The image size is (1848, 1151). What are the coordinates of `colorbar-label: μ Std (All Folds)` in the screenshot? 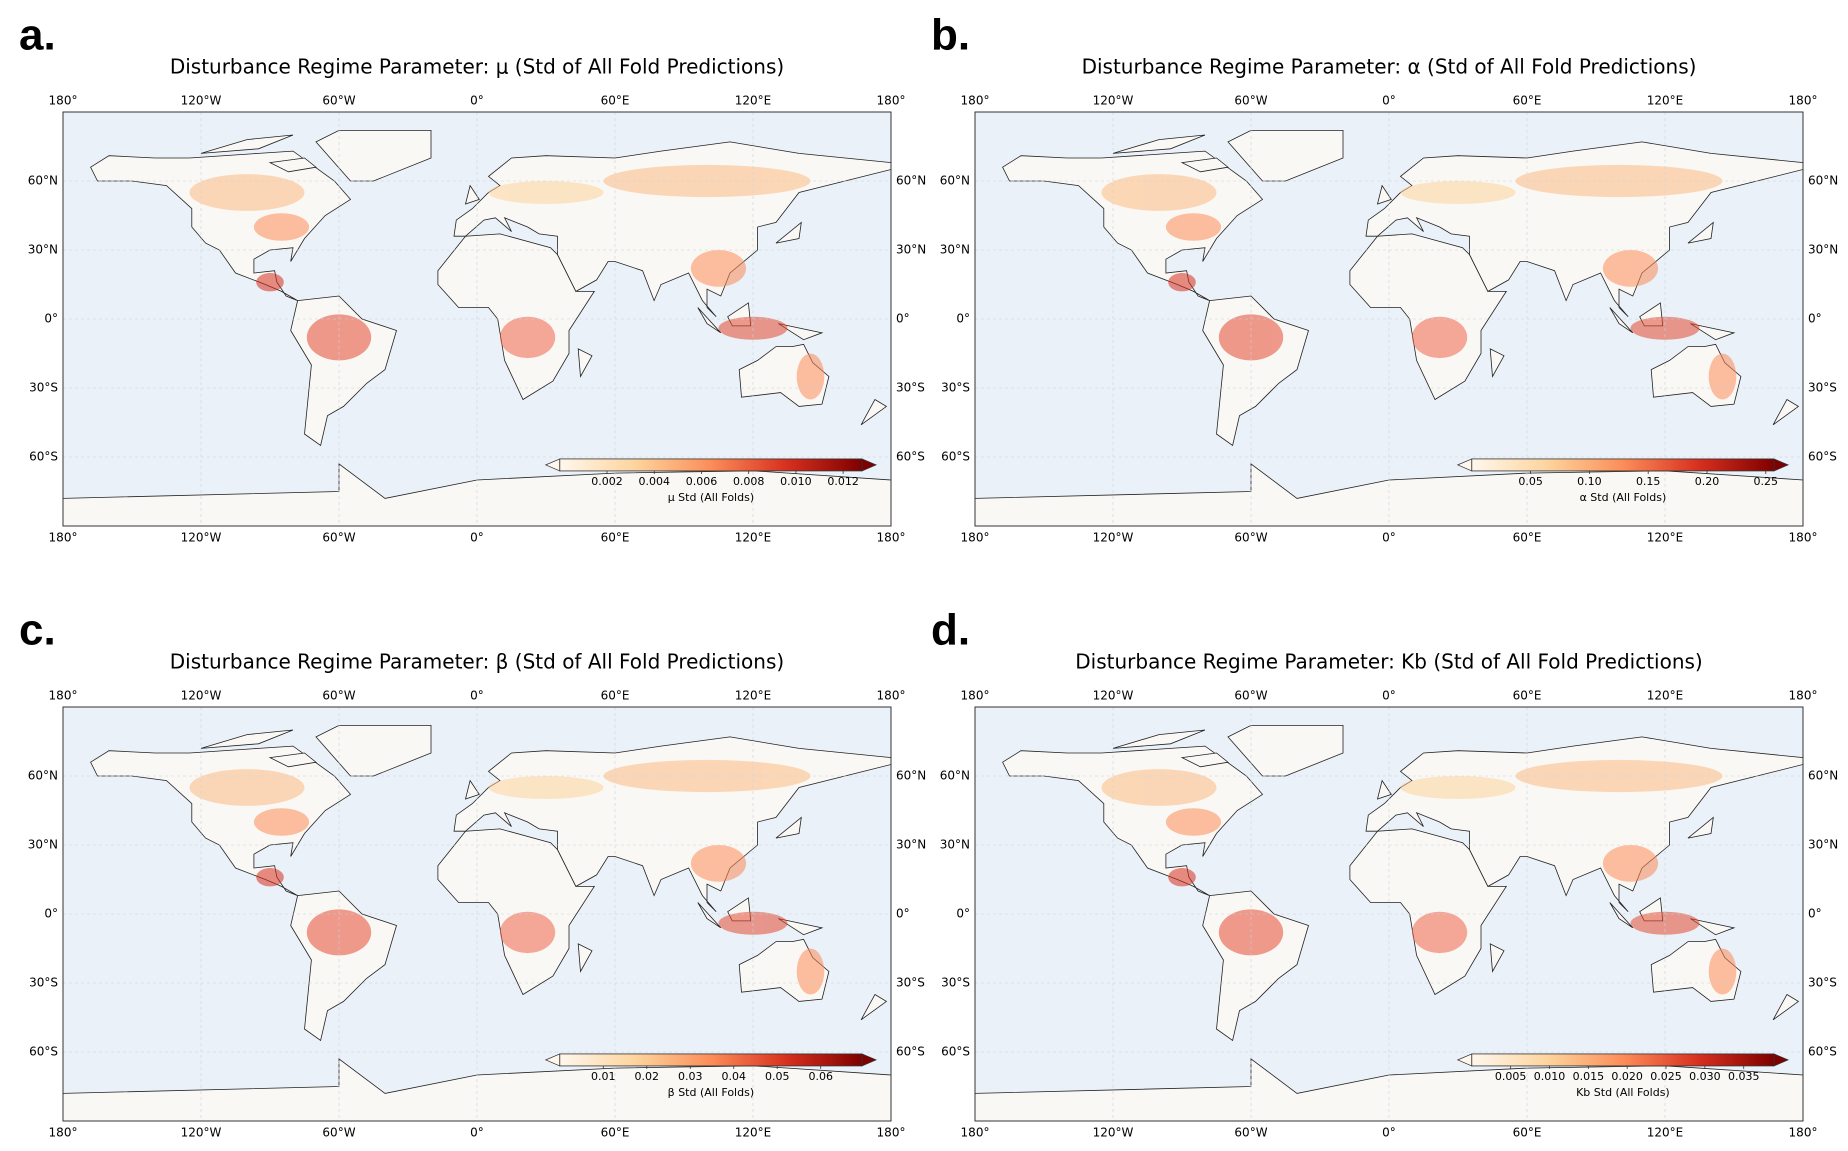 It's located at (711, 497).